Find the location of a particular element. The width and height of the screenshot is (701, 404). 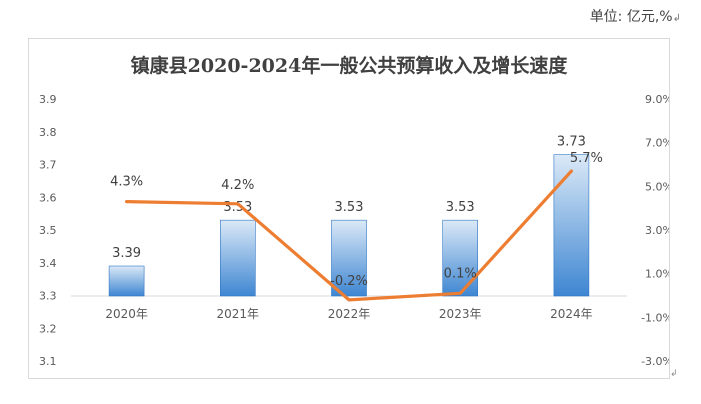

paragraph-mark: ↲ is located at coordinates (676, 18).